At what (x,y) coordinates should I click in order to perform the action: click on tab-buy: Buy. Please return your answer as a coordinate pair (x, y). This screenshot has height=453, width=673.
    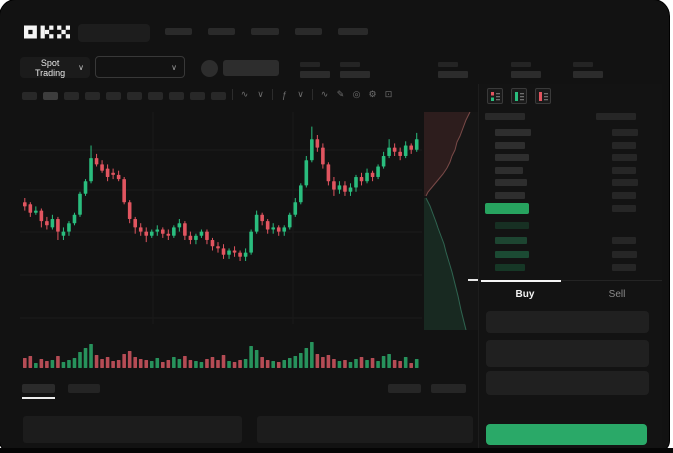
    Looking at the image, I should click on (525, 293).